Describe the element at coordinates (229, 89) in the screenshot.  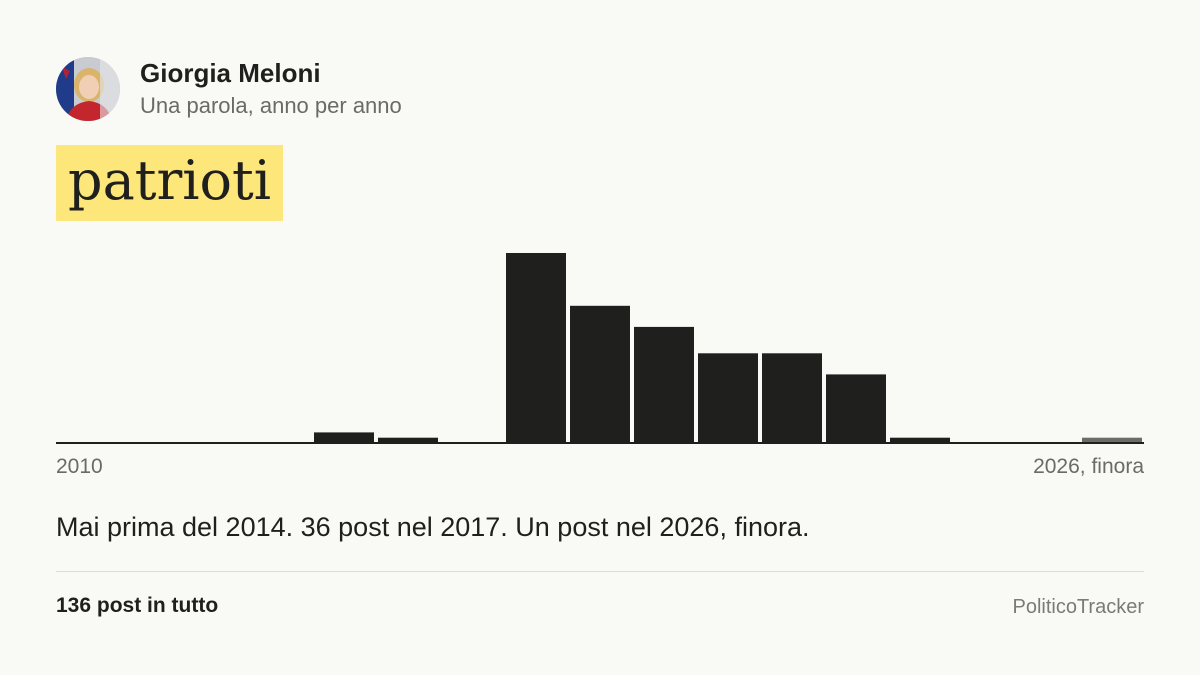
I see `profile-header: Giorgia Meloni Una parola, anno per anno` at that location.